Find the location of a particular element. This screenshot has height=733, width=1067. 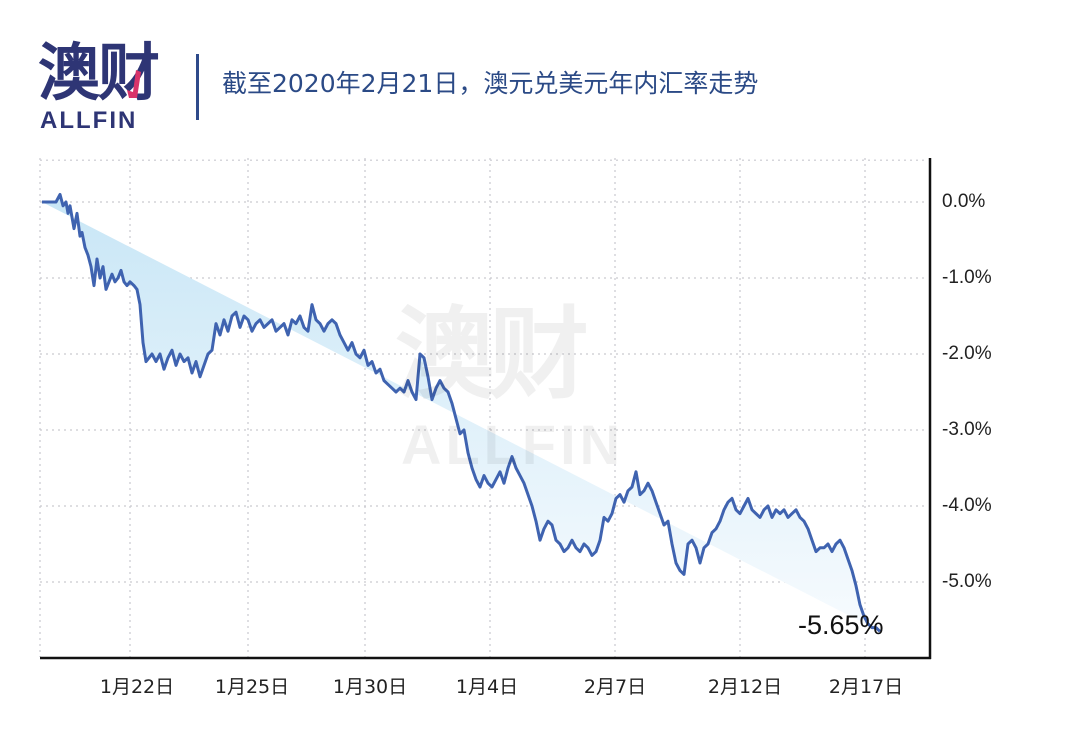

x-tick-label: 1月4日 is located at coordinates (487, 687).